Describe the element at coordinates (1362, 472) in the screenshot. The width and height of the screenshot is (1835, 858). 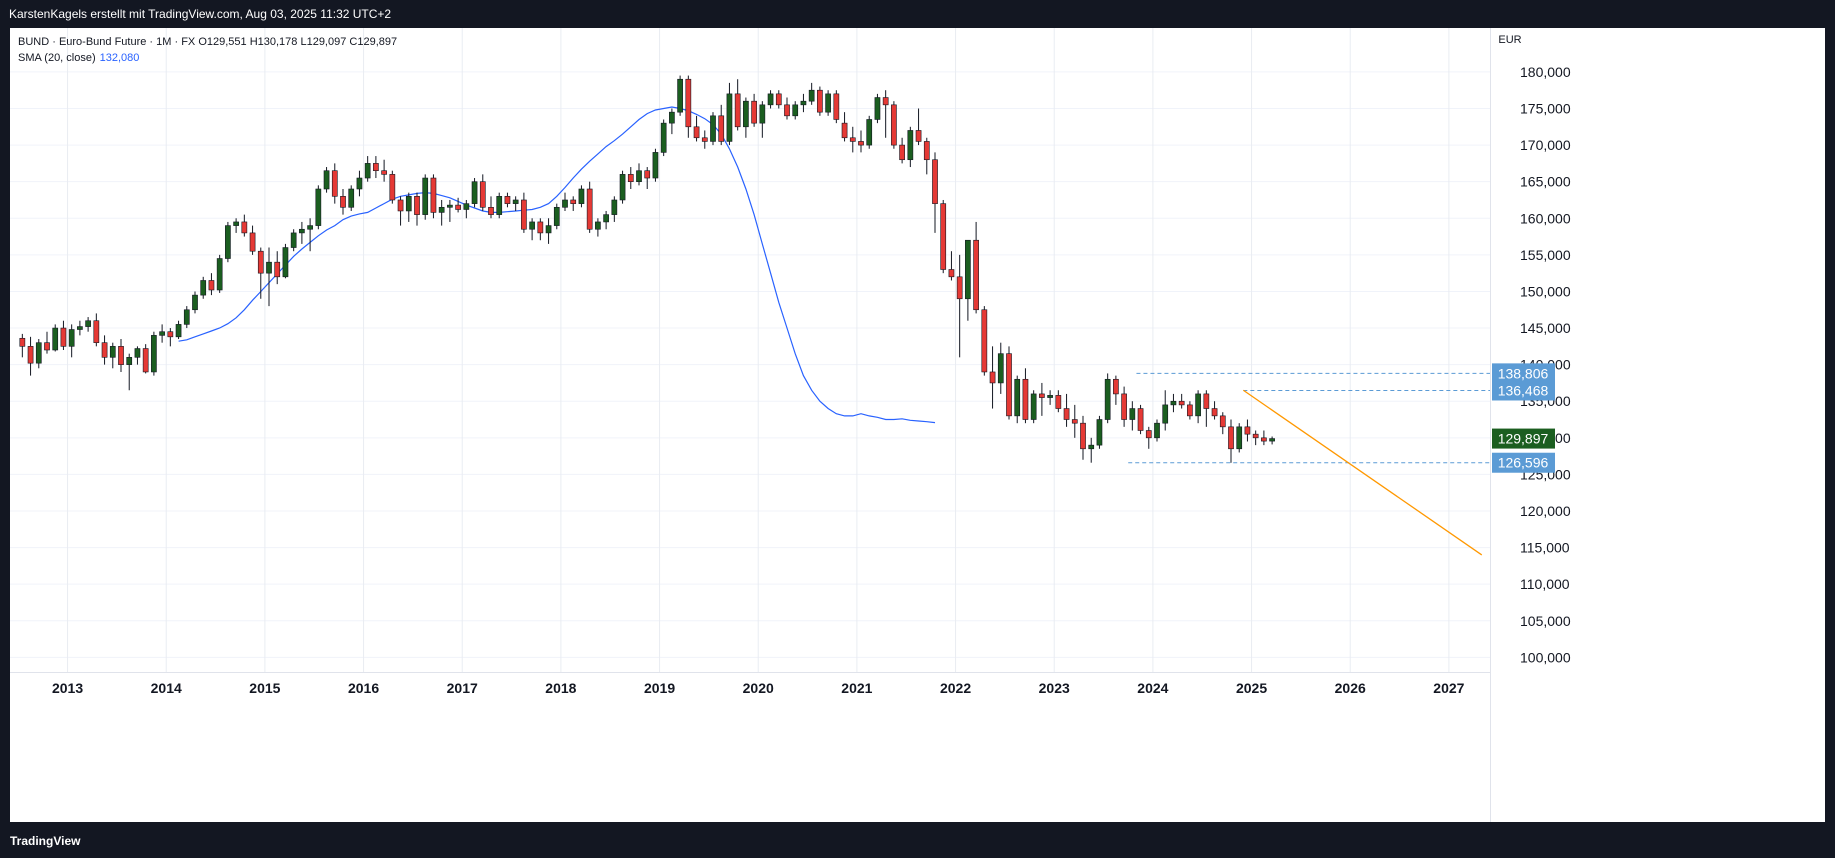
I see `trendline` at that location.